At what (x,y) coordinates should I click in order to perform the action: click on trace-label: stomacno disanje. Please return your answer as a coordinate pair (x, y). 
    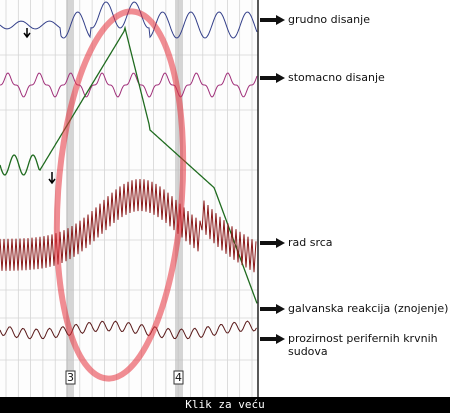
    Looking at the image, I should click on (336, 77).